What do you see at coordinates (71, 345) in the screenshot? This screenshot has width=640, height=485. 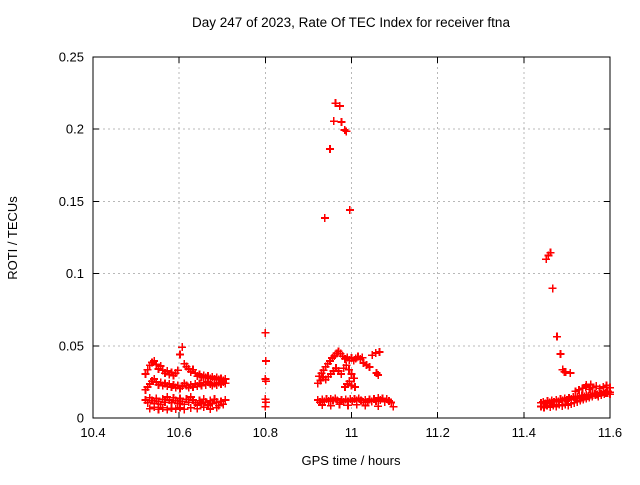 I see `y-tick-label: 0.05` at bounding box center [71, 345].